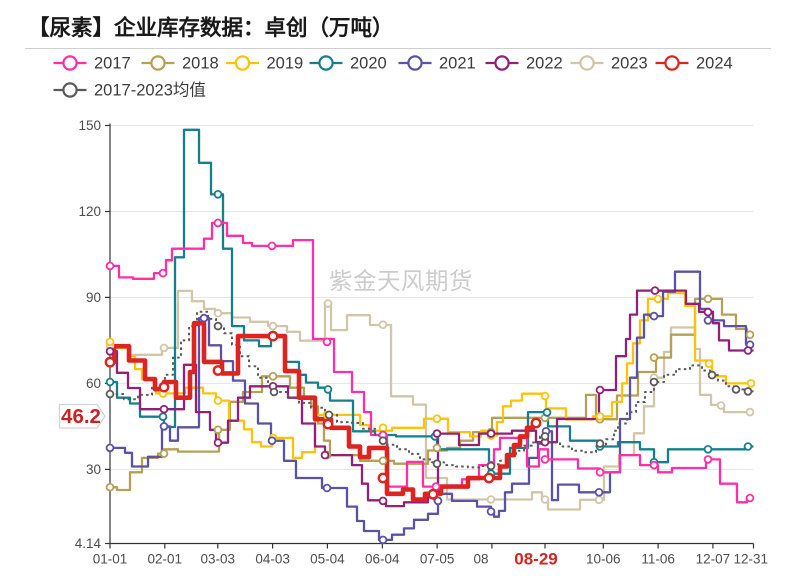 The height and width of the screenshot is (580, 796). Describe the element at coordinates (603, 559) in the screenshot. I see `svg-text: 10-06` at that location.